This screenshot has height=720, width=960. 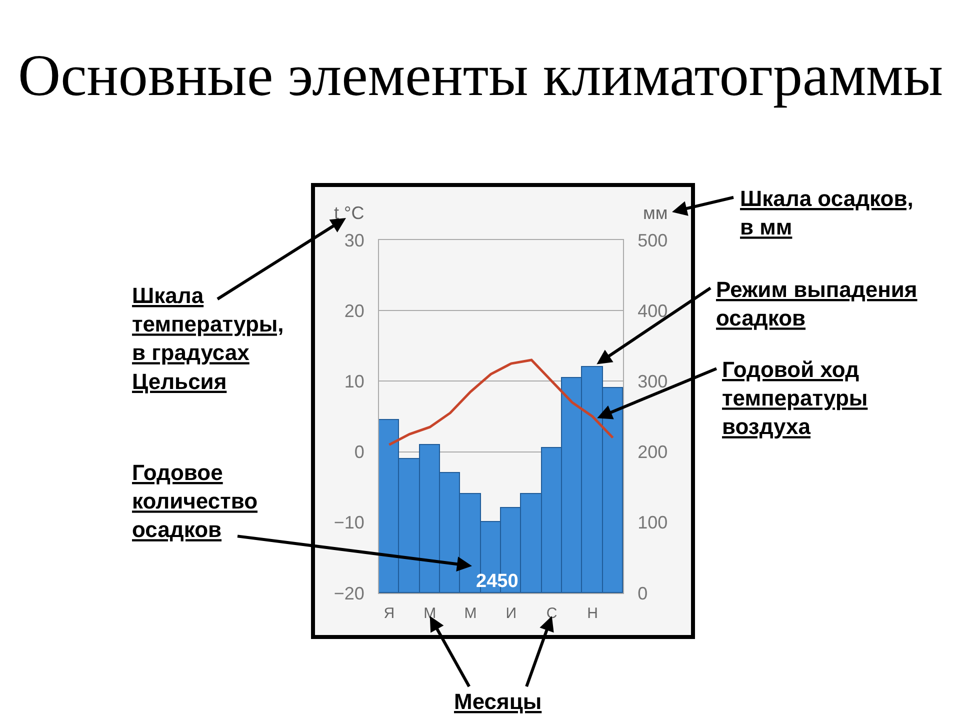 What do you see at coordinates (349, 522) in the screenshot?
I see `y-tick-label: −10` at bounding box center [349, 522].